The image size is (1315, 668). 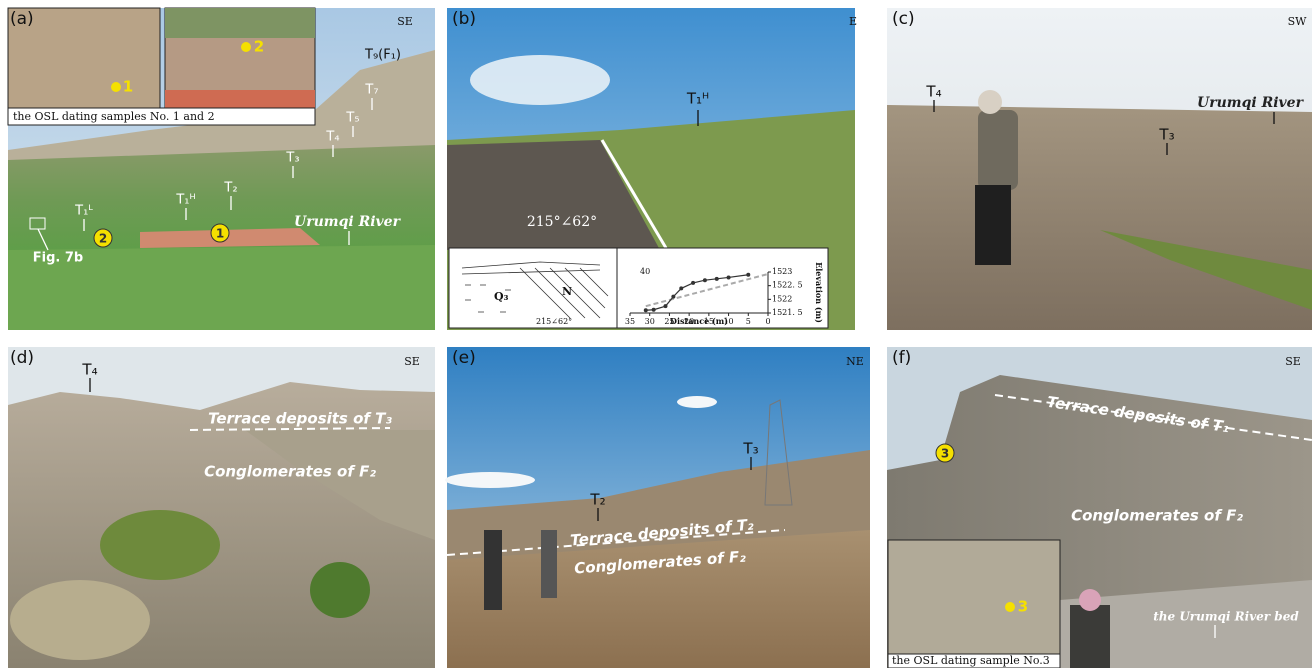 I want to click on fault-label: N, so click(x=567, y=291).